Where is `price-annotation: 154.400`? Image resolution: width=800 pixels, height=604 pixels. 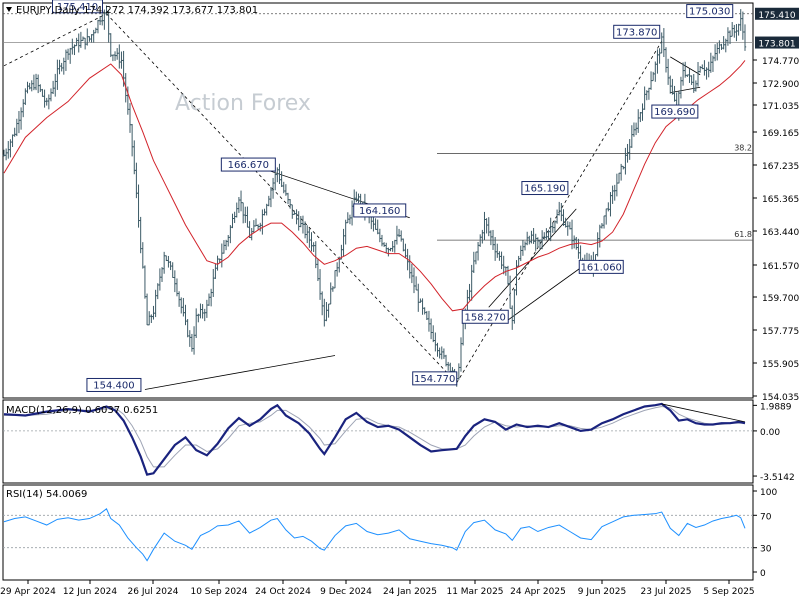 price-annotation: 154.400 is located at coordinates (113, 385).